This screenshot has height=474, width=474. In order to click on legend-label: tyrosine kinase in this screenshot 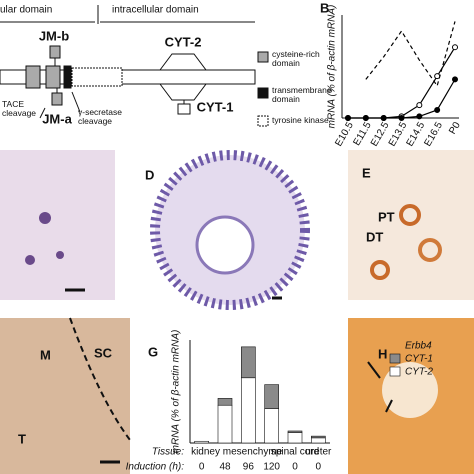, I will do `click(300, 120)`.